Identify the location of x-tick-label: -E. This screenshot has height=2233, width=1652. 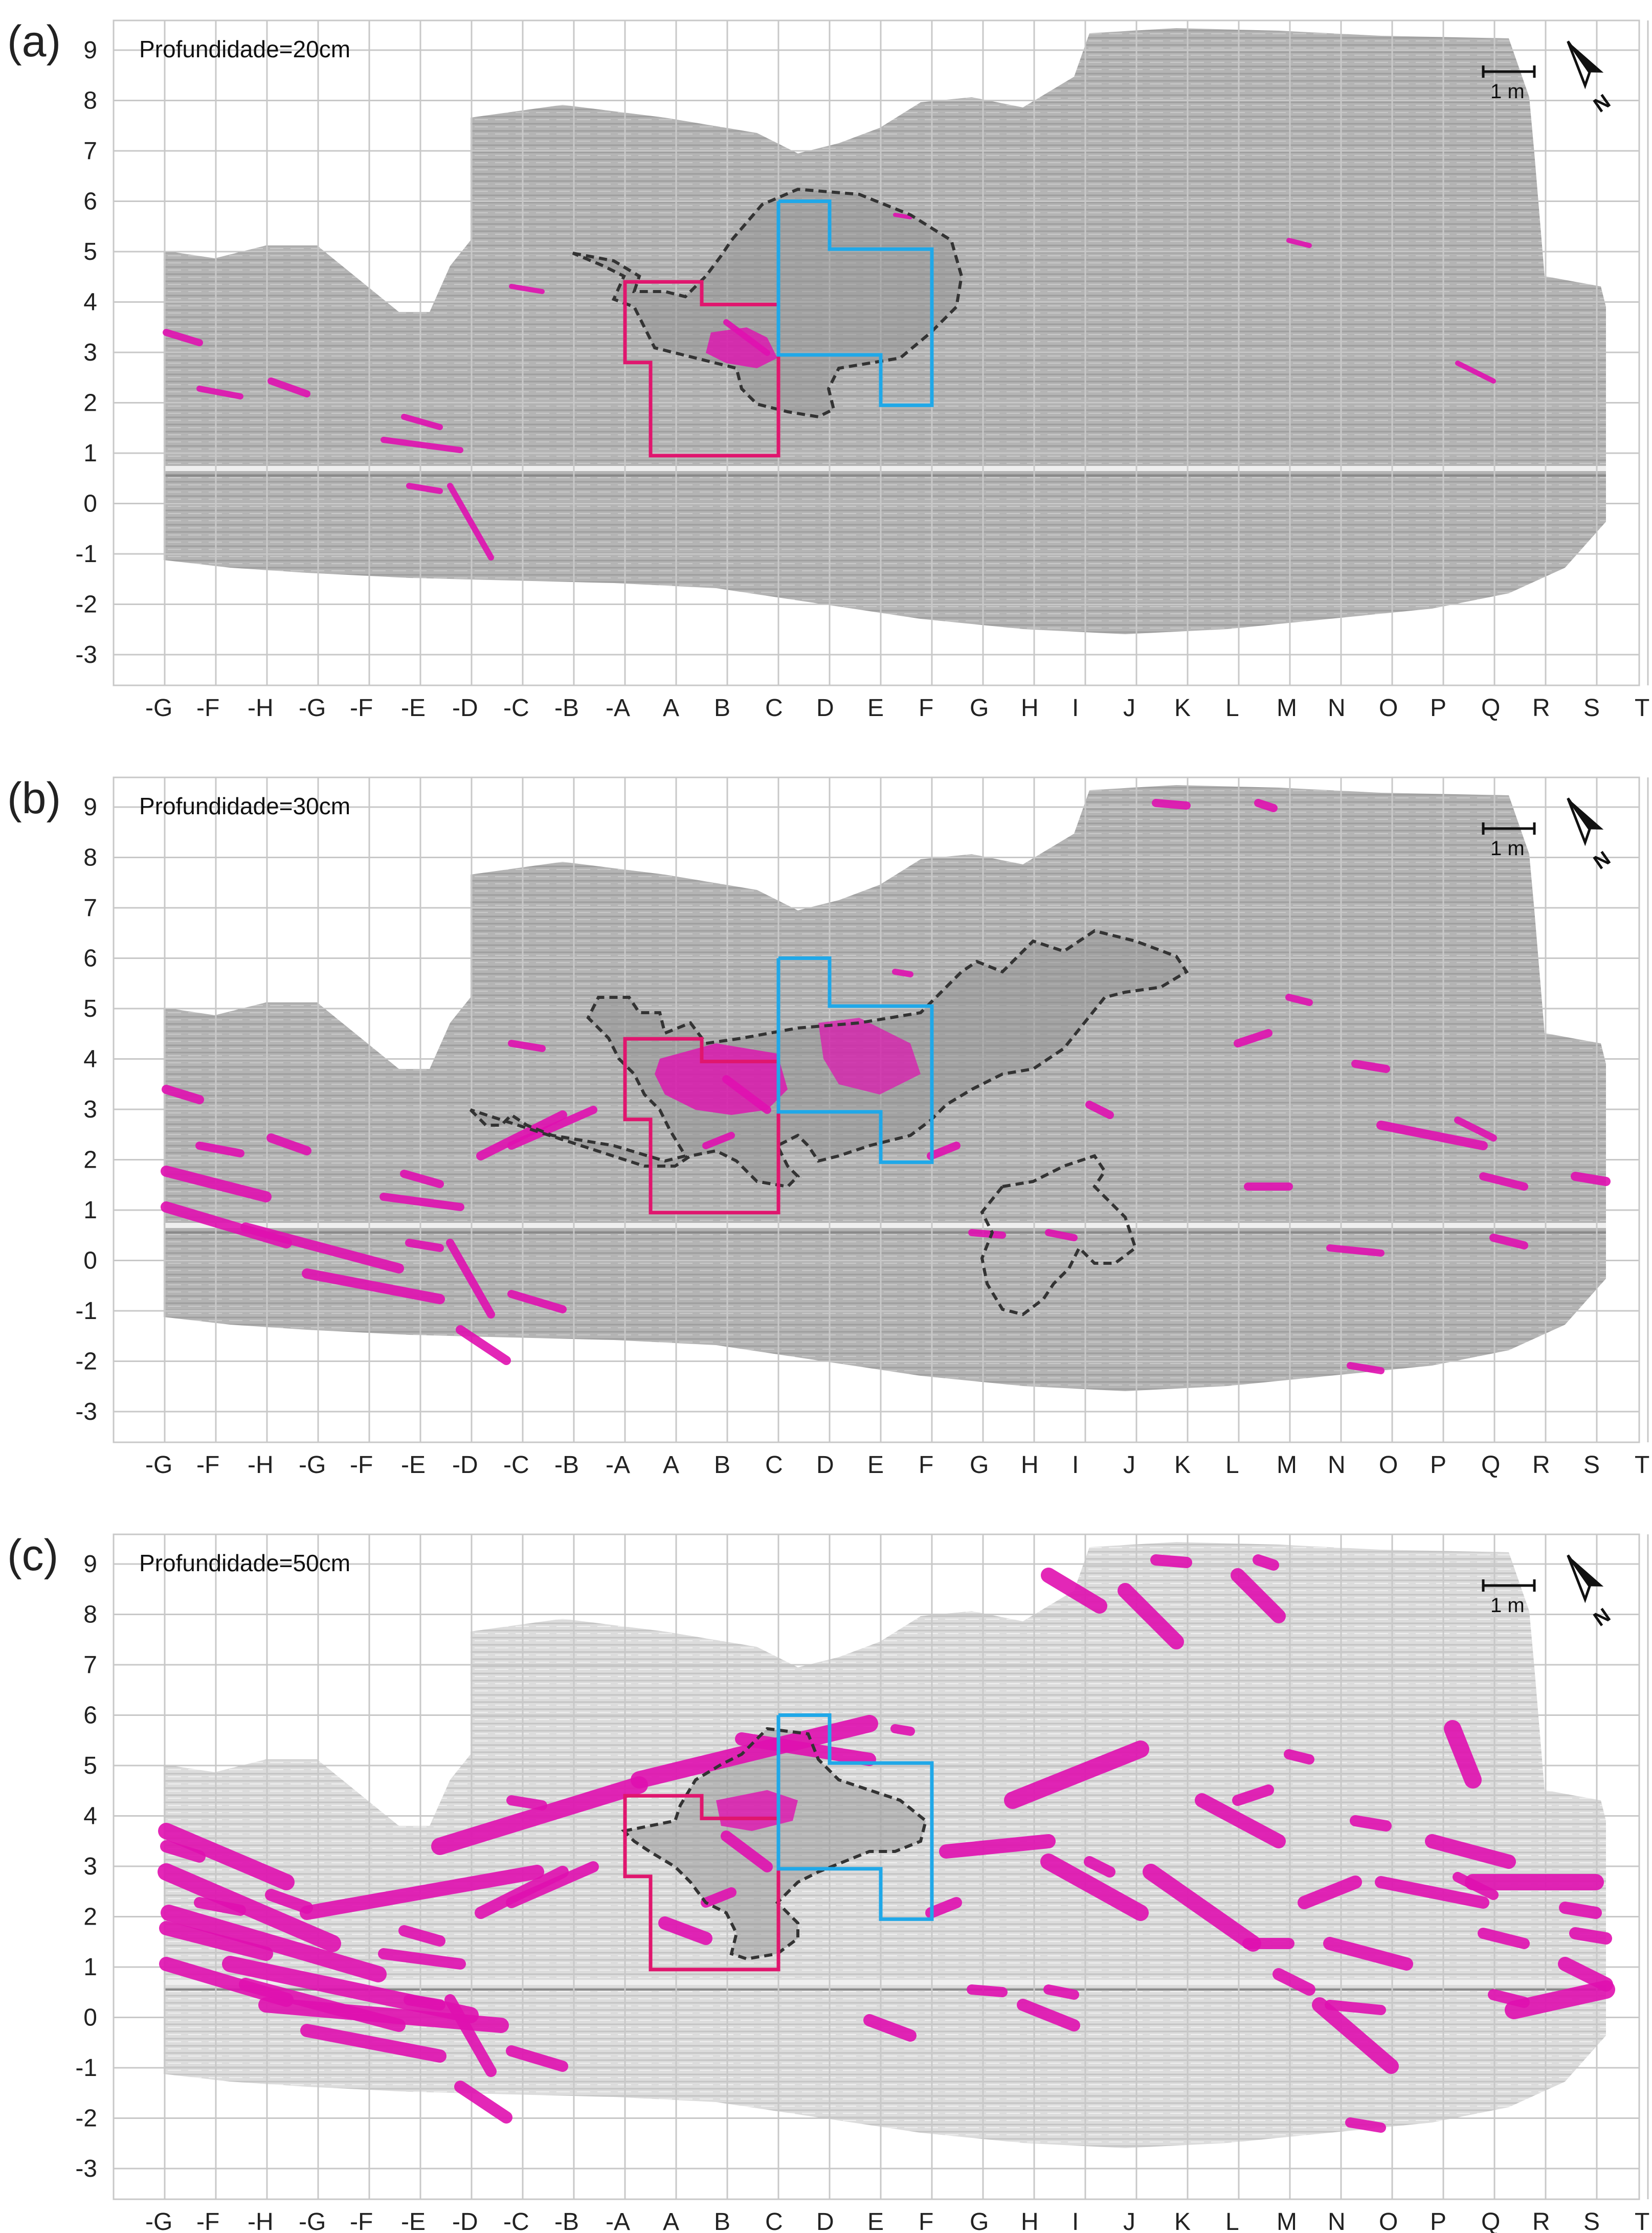
(413, 709).